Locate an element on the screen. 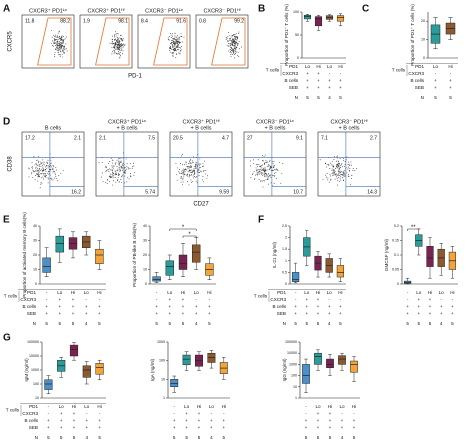  condition-cell: Hi is located at coordinates (99, 292).